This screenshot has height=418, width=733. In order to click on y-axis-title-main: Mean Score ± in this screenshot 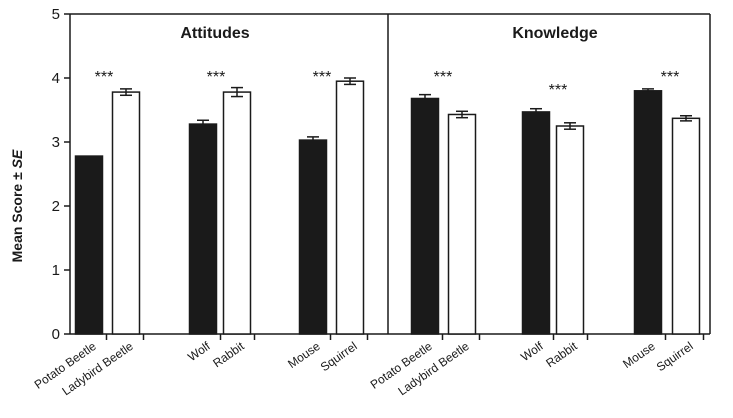, I will do `click(17, 215)`.